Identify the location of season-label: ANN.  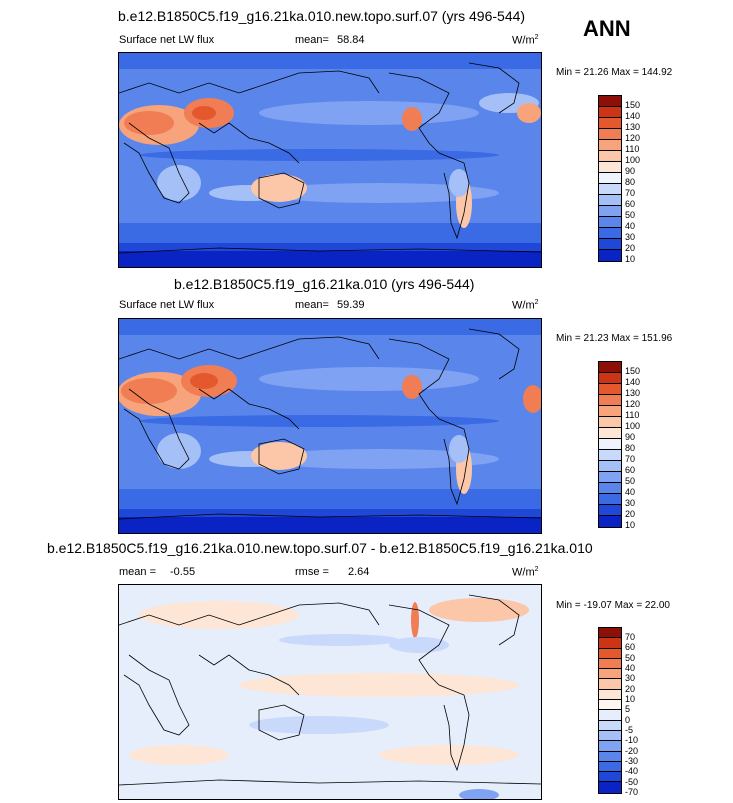
(607, 28).